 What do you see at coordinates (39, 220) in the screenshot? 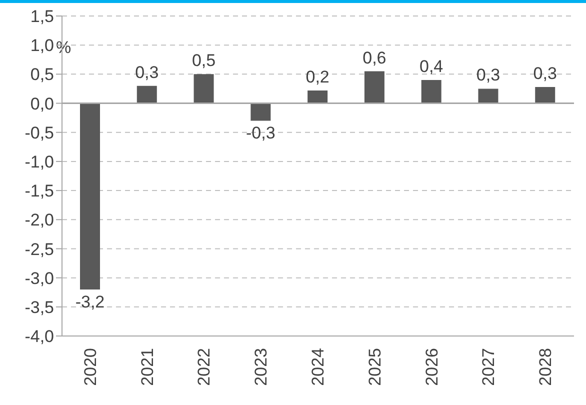
I see `y-tick-label: -2,0` at bounding box center [39, 220].